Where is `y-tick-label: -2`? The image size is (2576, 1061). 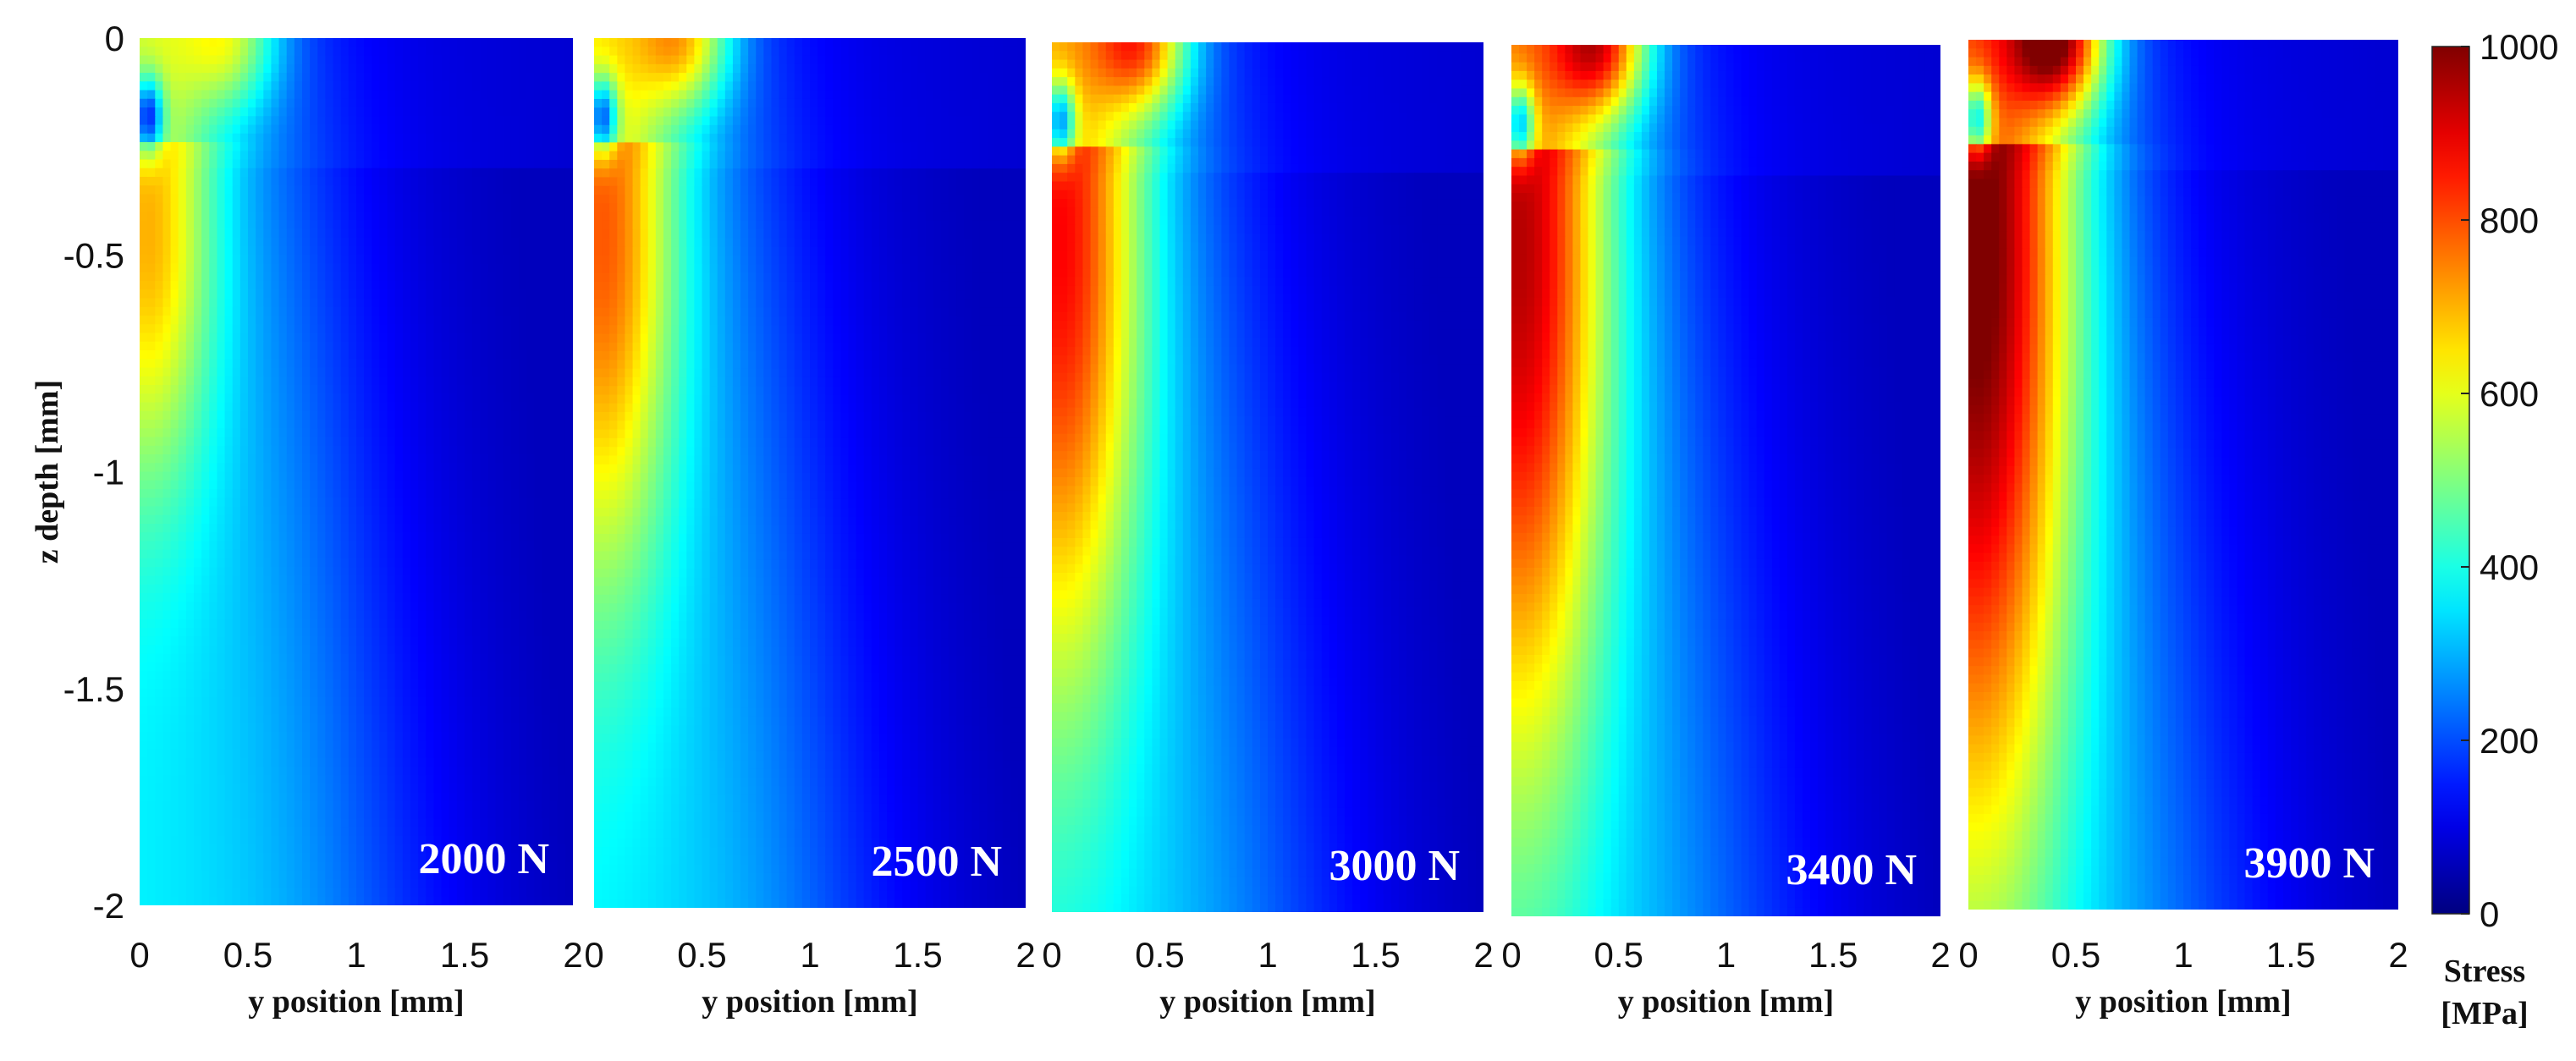 y-tick-label: -2 is located at coordinates (108, 906).